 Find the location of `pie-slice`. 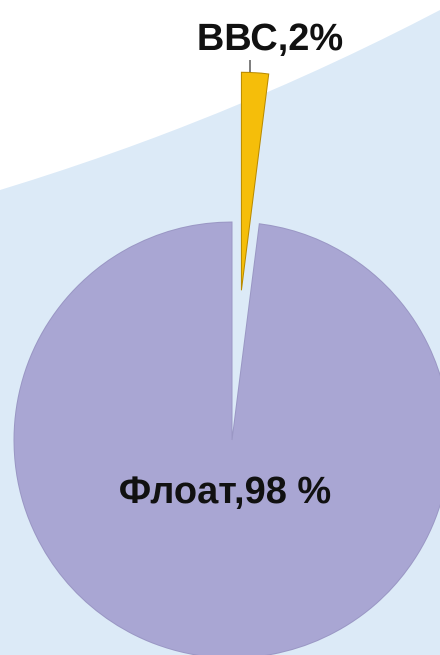

pie-slice is located at coordinates (255, 181).